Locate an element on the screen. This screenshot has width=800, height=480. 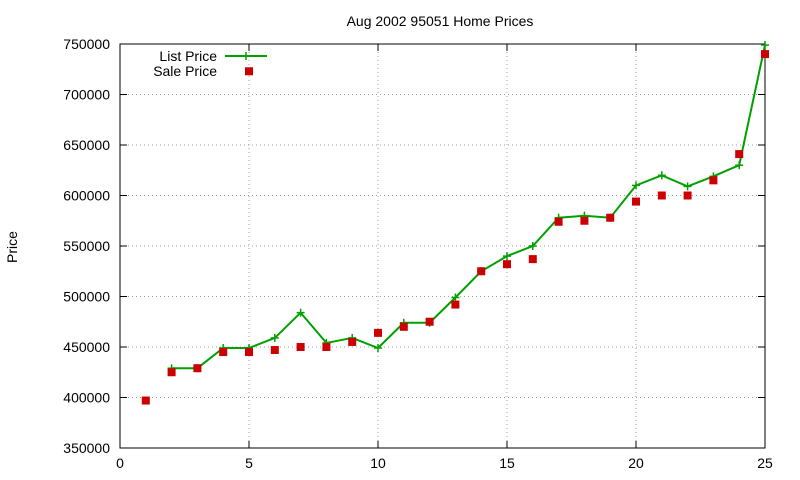
x-tick-label: 10 is located at coordinates (378, 463).